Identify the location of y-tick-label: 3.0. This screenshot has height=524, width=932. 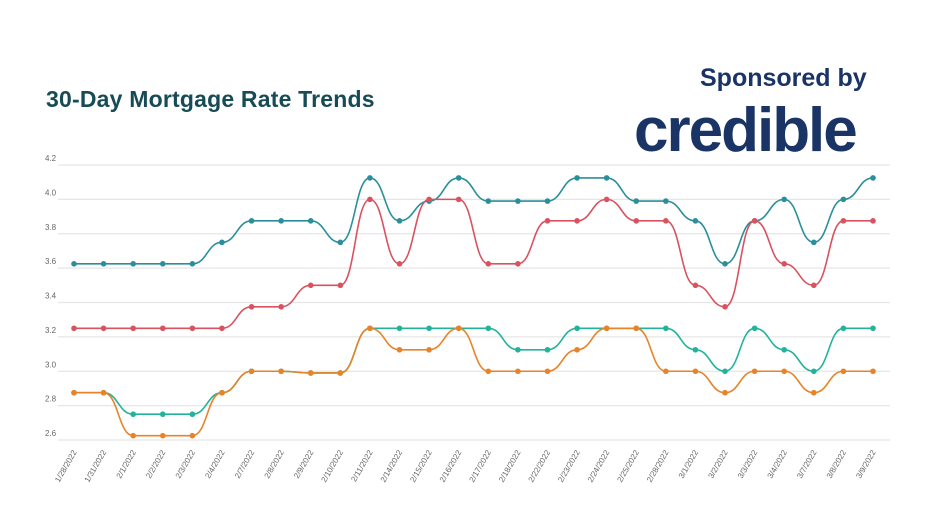
(51, 364).